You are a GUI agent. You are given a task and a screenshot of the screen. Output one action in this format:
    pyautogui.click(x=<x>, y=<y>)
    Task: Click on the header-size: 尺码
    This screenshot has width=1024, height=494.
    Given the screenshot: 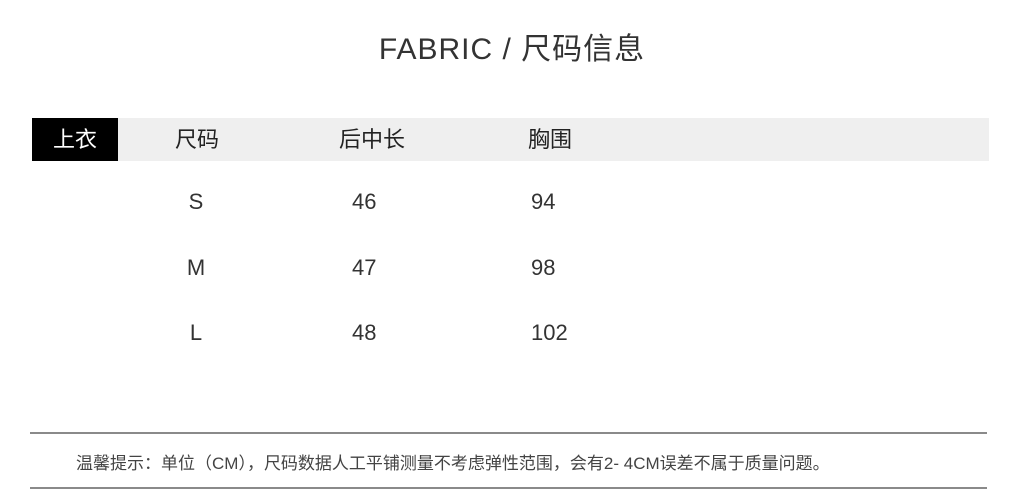 What is the action you would take?
    pyautogui.click(x=197, y=139)
    